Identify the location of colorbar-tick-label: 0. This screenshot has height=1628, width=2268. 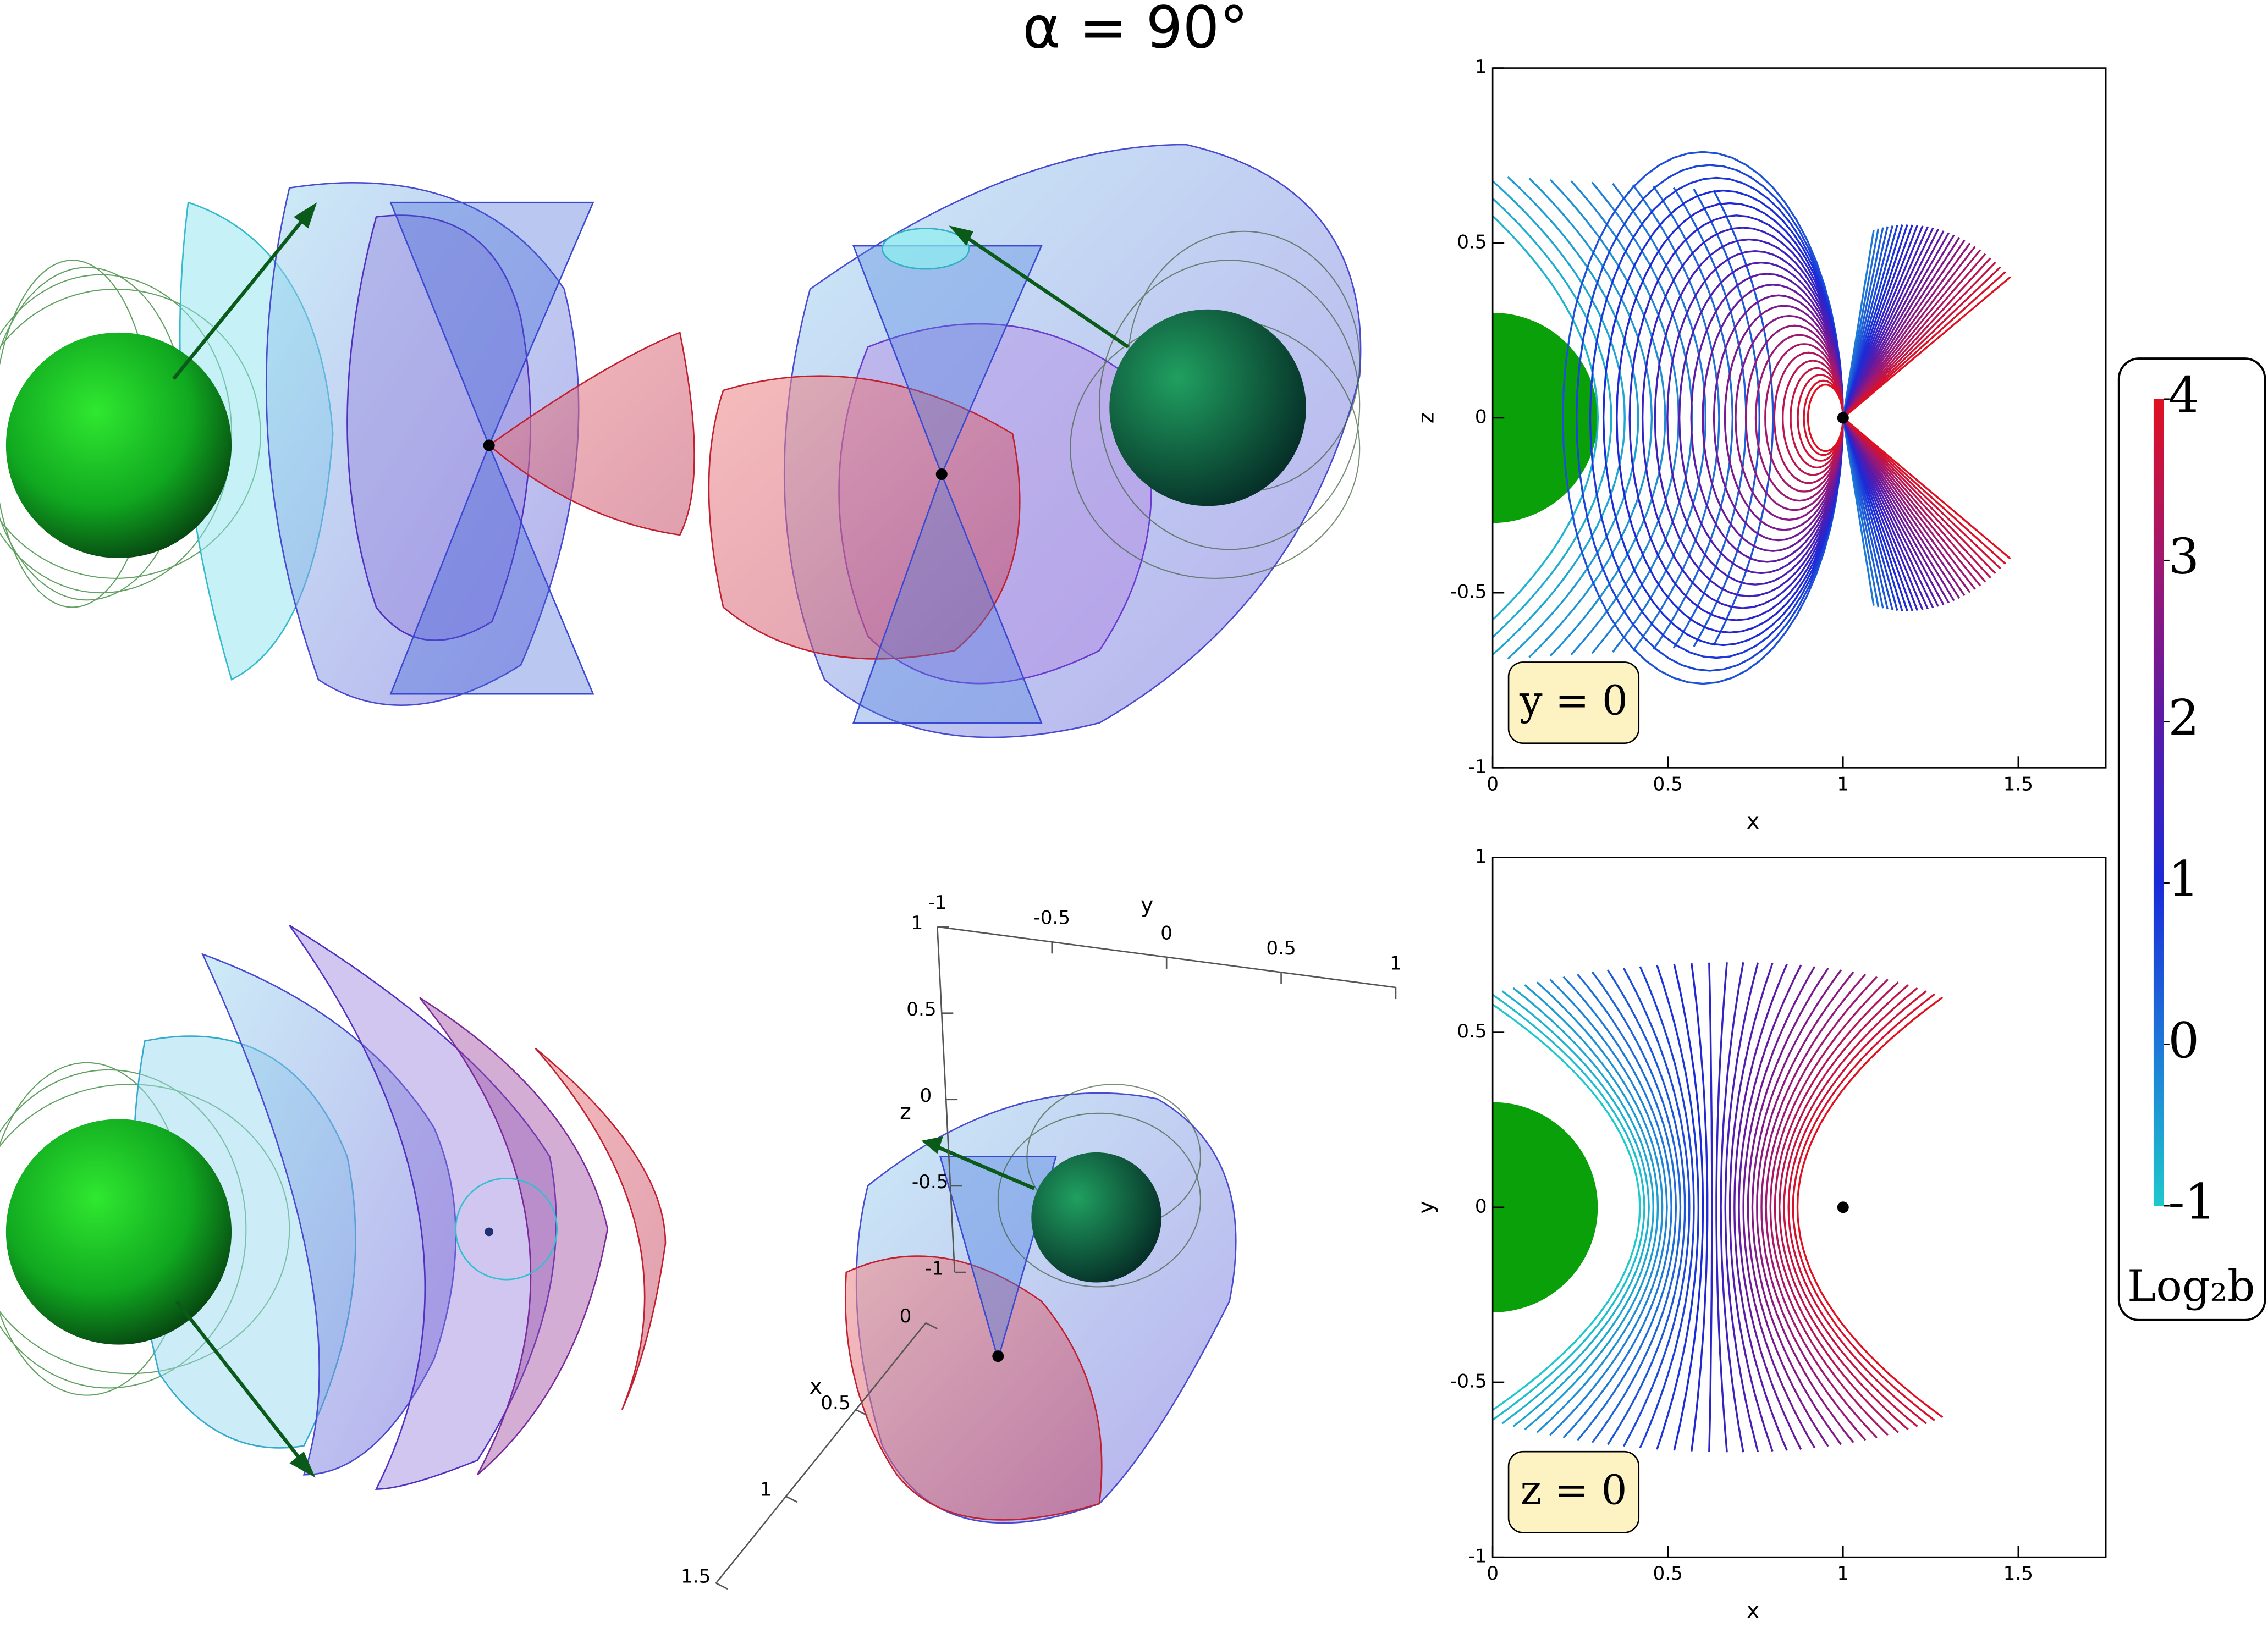
(2183, 1040).